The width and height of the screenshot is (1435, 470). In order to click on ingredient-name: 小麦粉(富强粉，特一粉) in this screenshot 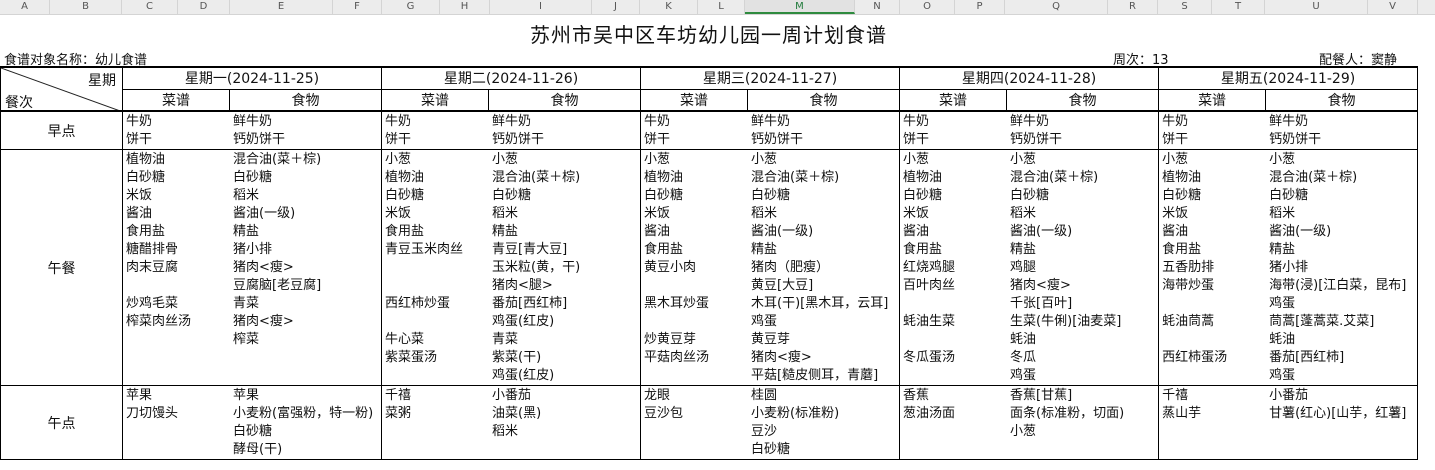, I will do `click(303, 413)`.